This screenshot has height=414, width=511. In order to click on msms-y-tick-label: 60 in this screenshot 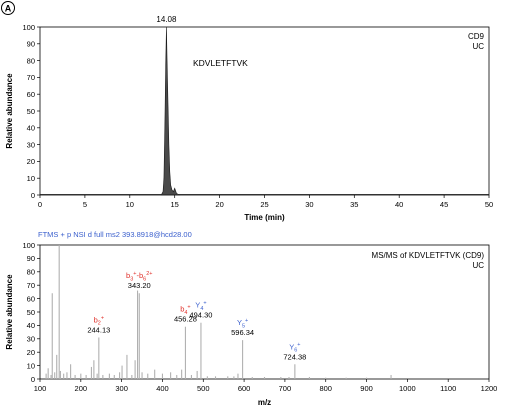, I will do `click(31, 298)`.